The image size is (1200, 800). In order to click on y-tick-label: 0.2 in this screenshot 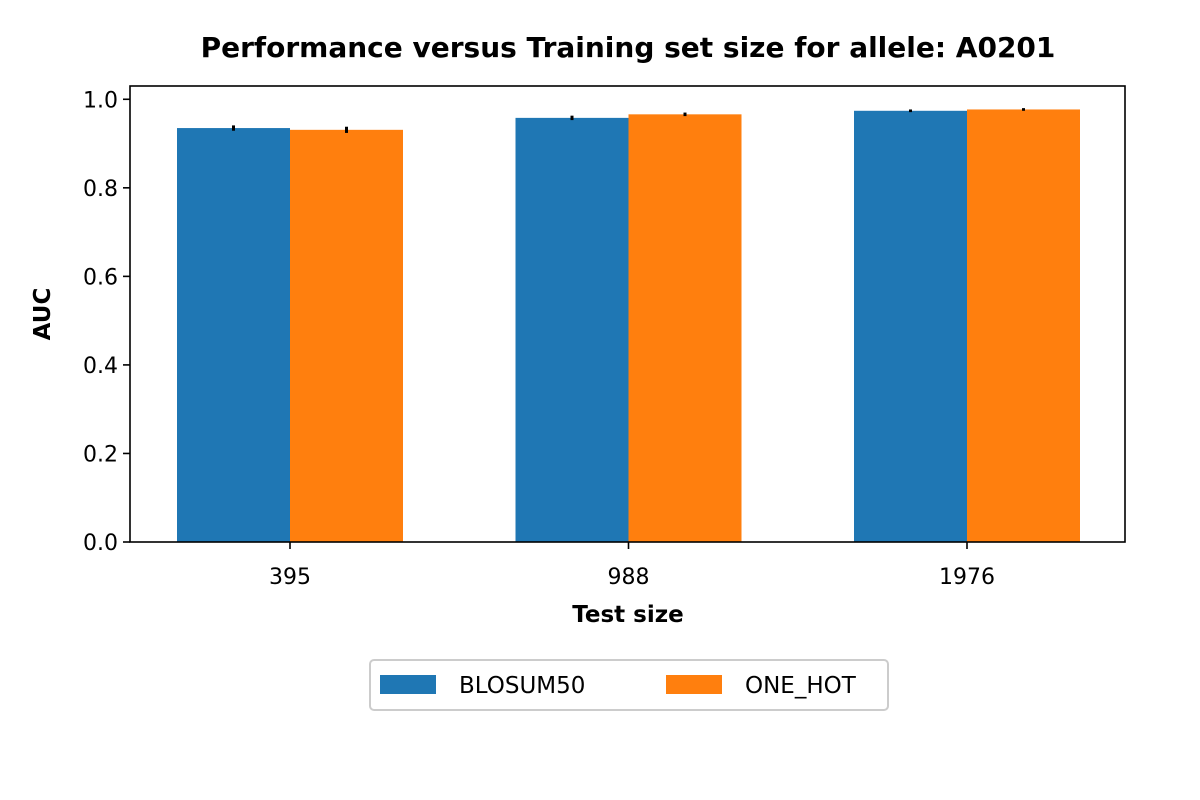, I will do `click(100, 454)`.